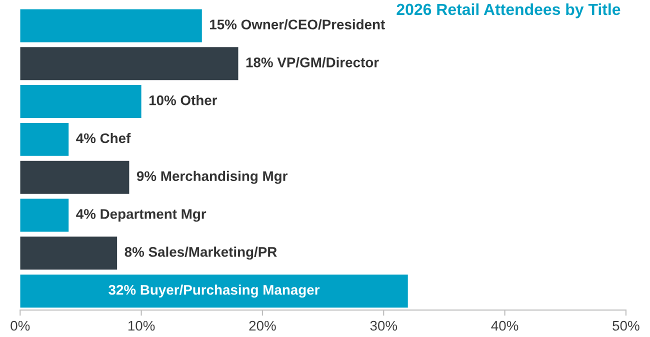 The width and height of the screenshot is (650, 337). What do you see at coordinates (212, 177) in the screenshot?
I see `text: 9% Merchandising Mgr` at bounding box center [212, 177].